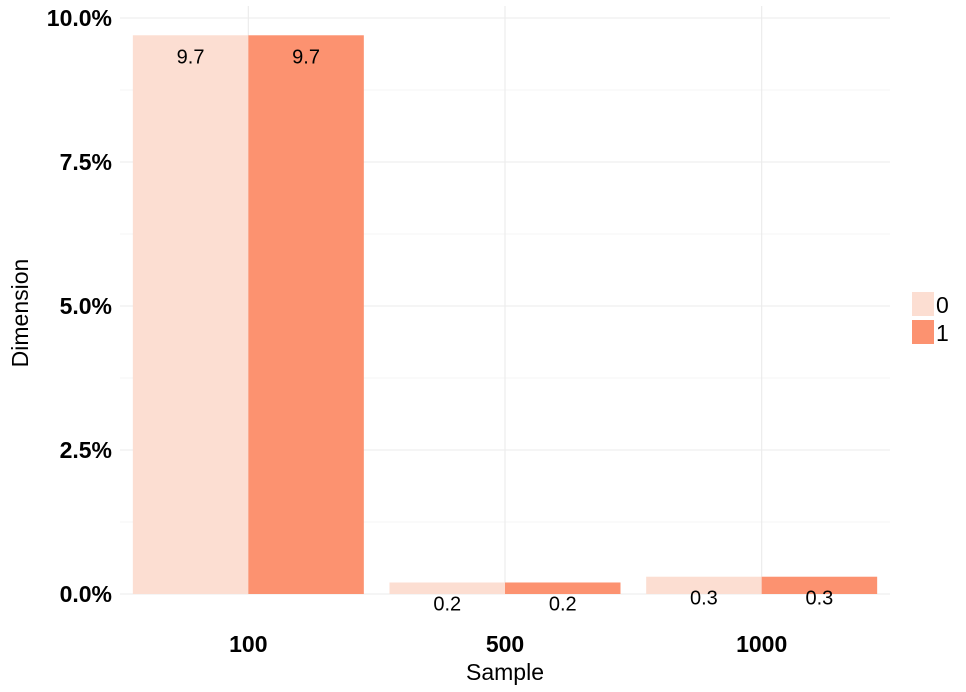 This screenshot has height=692, width=966. Describe the element at coordinates (761, 644) in the screenshot. I see `x-tick-label: 1000` at that location.